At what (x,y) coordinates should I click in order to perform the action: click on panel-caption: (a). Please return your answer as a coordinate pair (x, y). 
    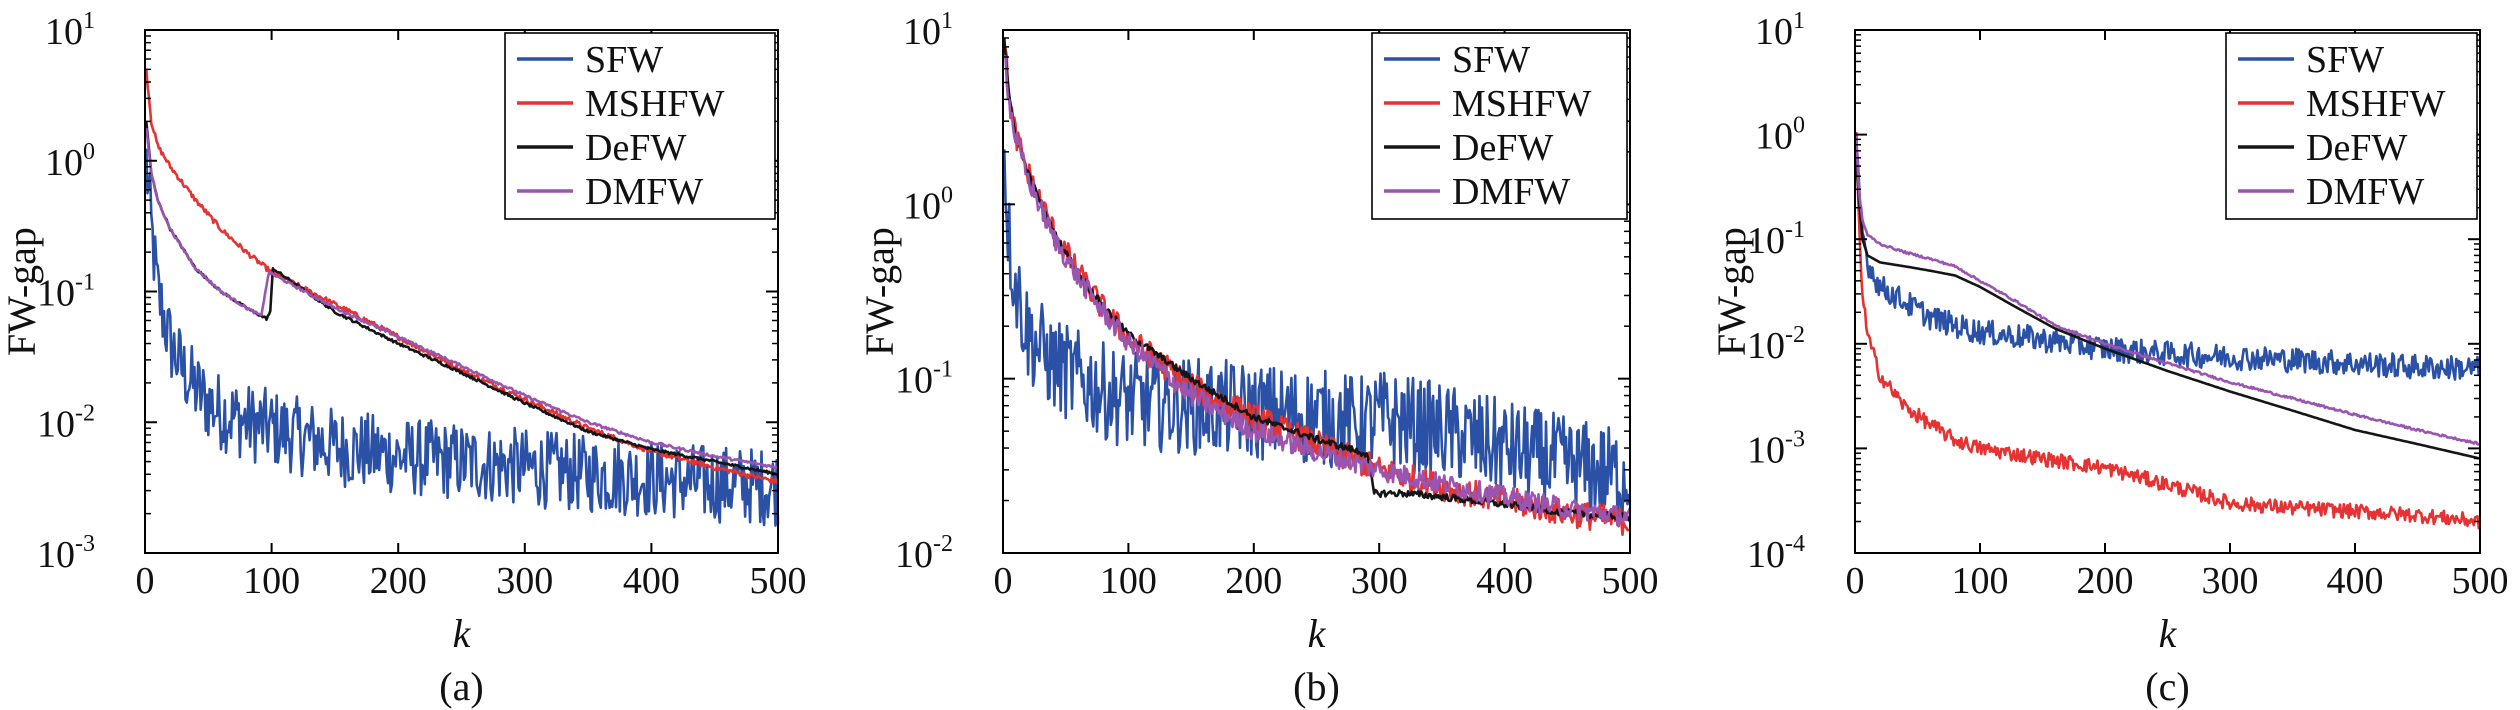
    Looking at the image, I should click on (461, 686).